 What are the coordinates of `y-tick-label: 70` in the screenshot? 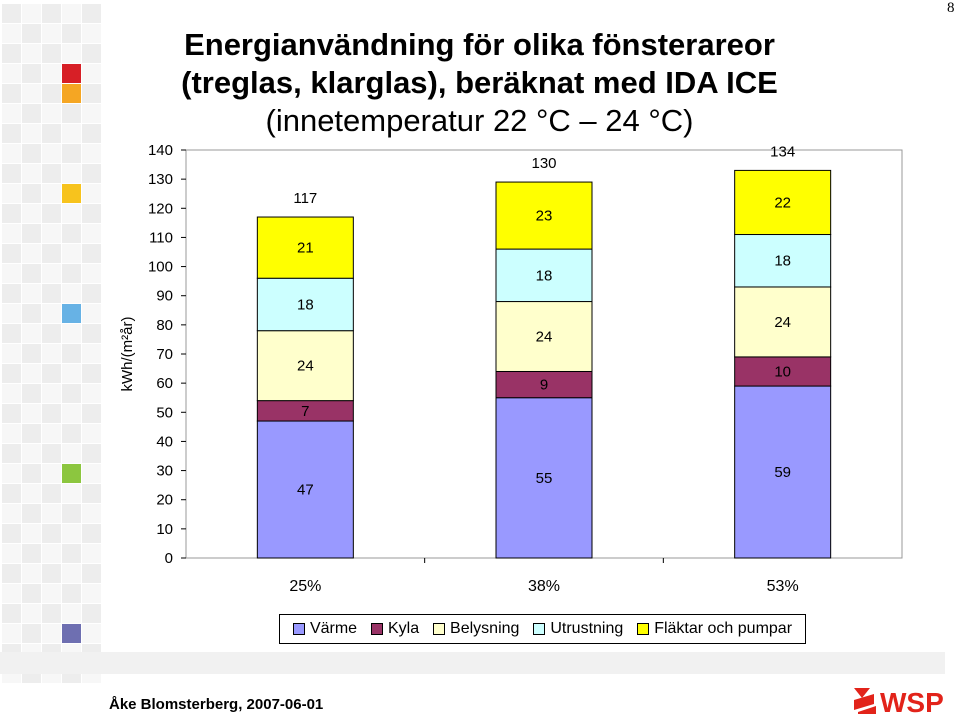 It's located at (164, 354).